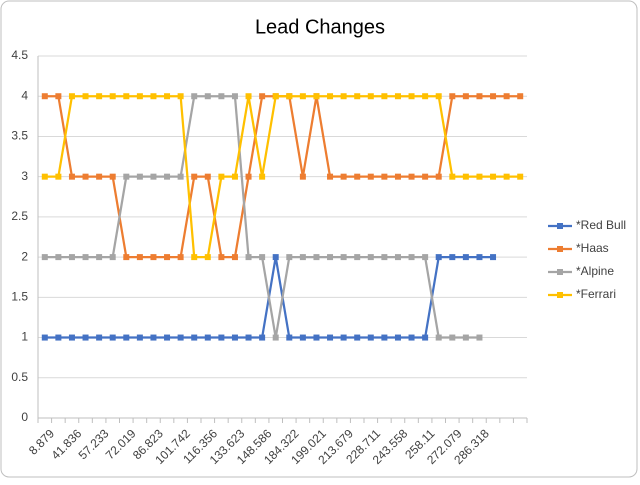 This screenshot has width=640, height=485. I want to click on legend-label: *Ferrari, so click(596, 294).